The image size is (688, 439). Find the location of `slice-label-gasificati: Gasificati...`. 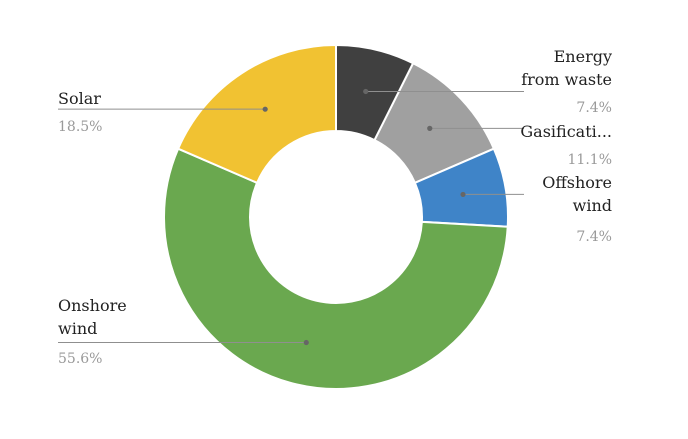

slice-label-gasificati: Gasificati... is located at coordinates (566, 131).